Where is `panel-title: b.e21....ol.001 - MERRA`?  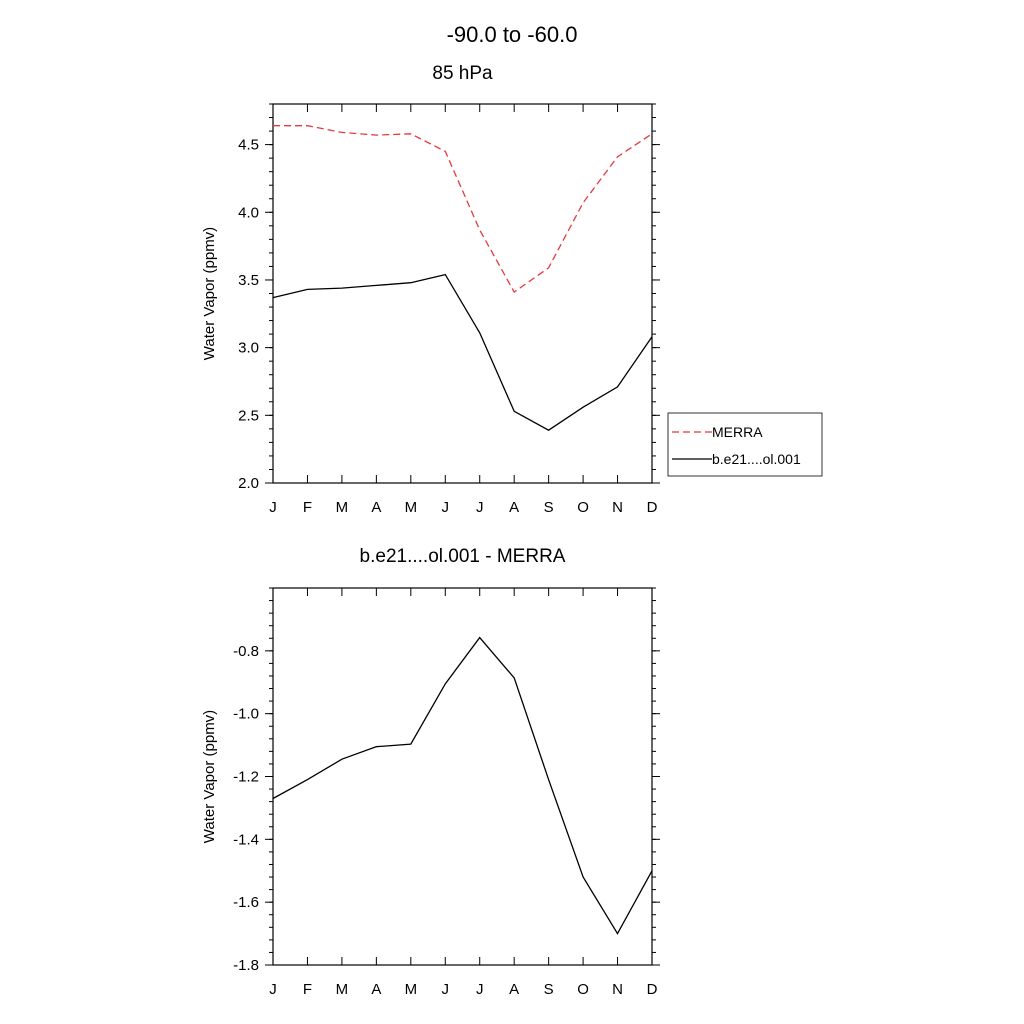 panel-title: b.e21....ol.001 - MERRA is located at coordinates (463, 556).